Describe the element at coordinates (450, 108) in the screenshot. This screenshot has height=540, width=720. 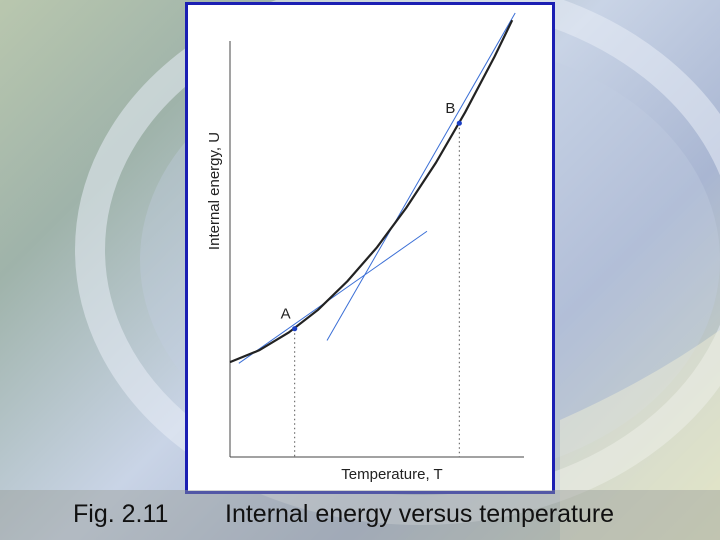
I see `point-label-b: B` at that location.